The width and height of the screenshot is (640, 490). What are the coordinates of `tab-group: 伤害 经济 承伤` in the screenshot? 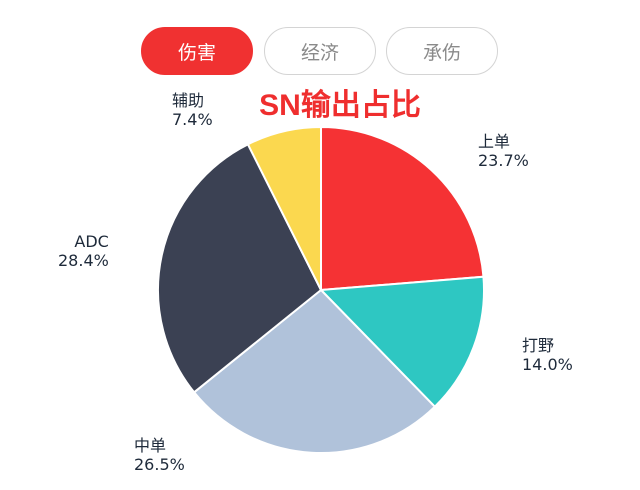 It's located at (320, 52).